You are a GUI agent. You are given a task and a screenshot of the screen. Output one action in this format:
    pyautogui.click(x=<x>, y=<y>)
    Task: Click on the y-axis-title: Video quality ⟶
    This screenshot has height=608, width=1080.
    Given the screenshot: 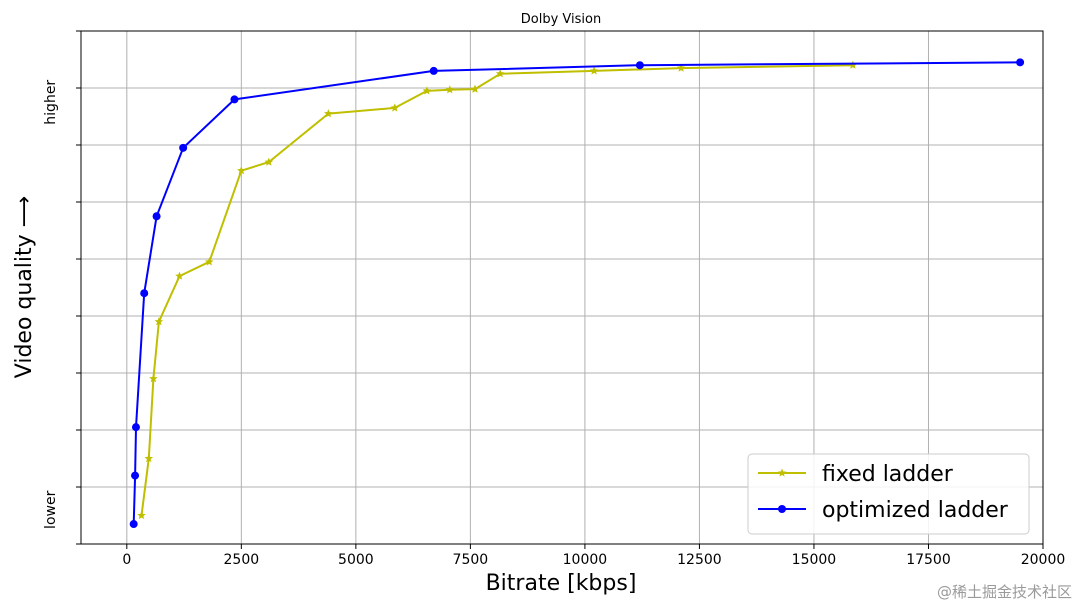 What is the action you would take?
    pyautogui.click(x=24, y=287)
    